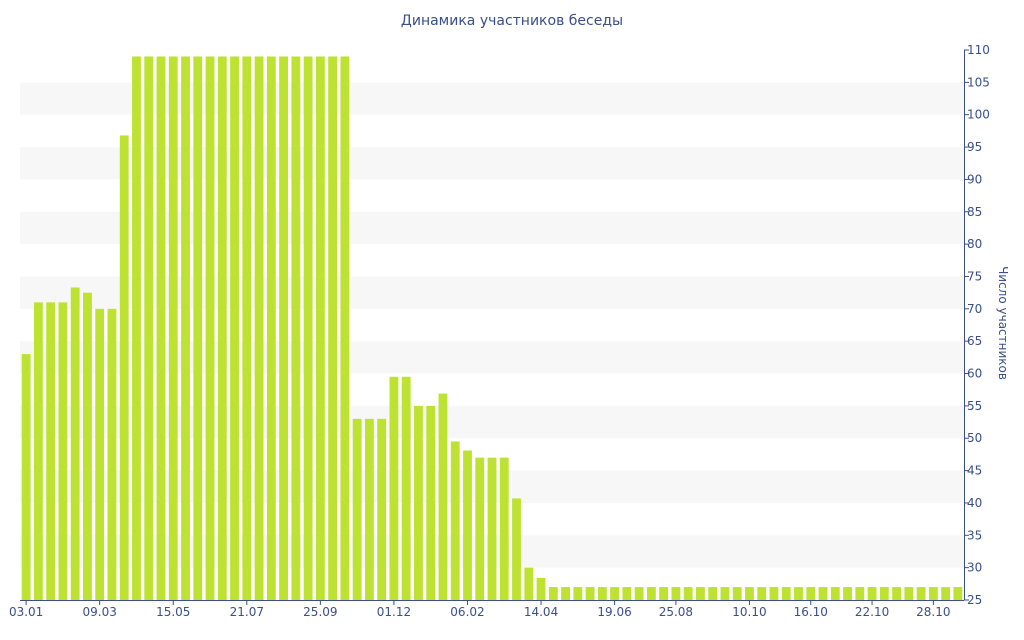  What do you see at coordinates (512, 21) in the screenshot?
I see `chart-title: Динамика участников беседы` at bounding box center [512, 21].